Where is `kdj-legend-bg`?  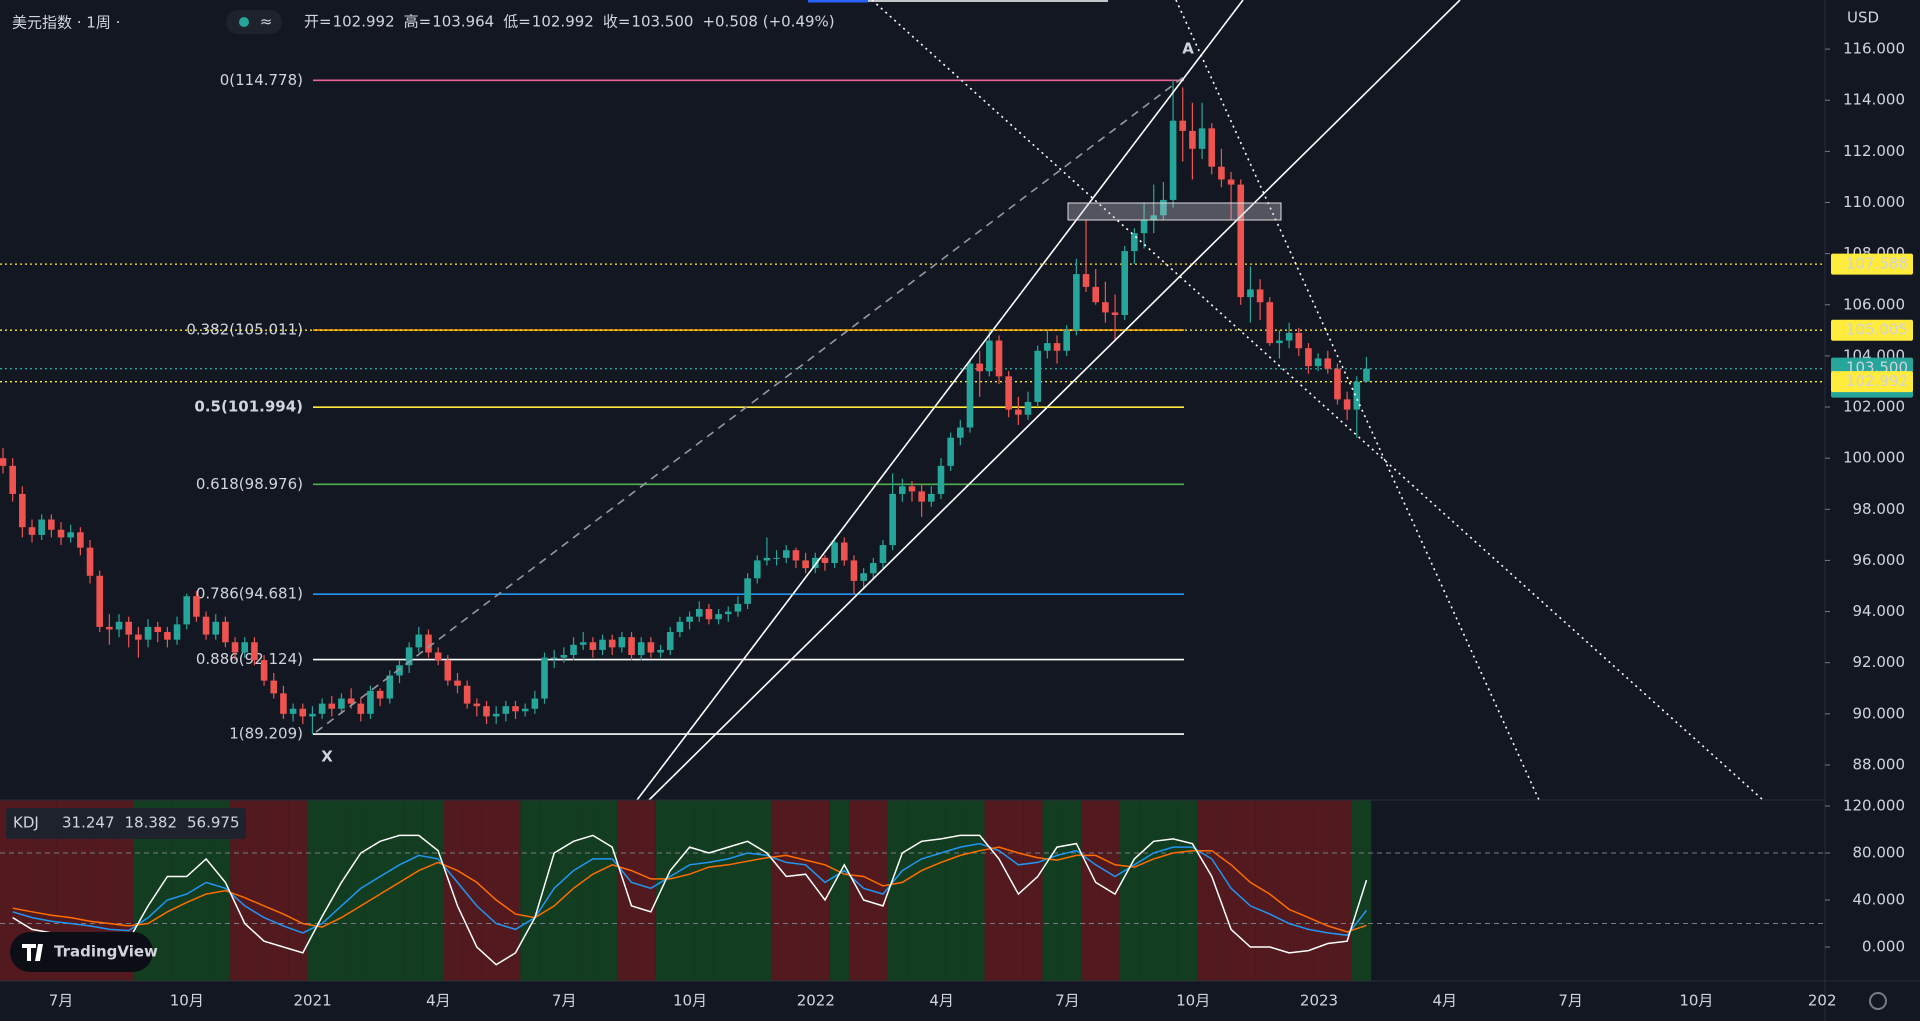 kdj-legend-bg is located at coordinates (126, 823).